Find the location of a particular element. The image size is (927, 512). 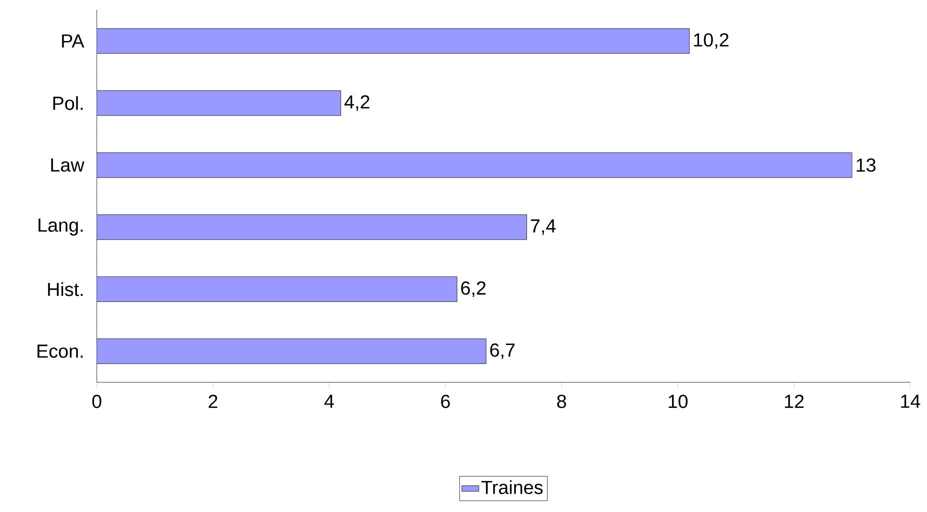

x-tick-label: 14 is located at coordinates (910, 401).